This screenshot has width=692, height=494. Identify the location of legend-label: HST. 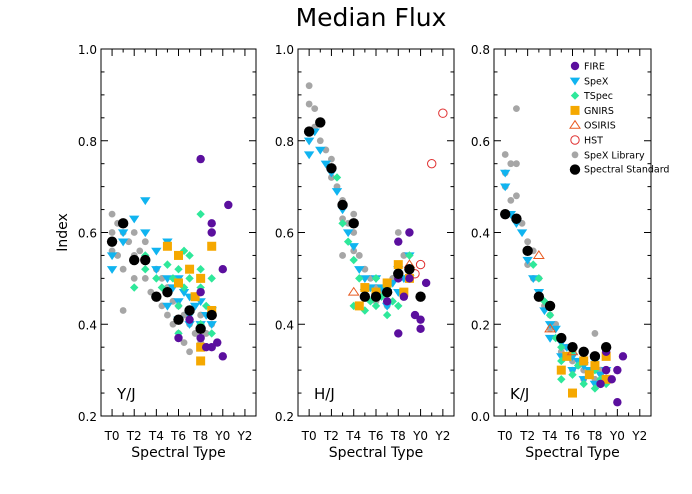
(593, 141).